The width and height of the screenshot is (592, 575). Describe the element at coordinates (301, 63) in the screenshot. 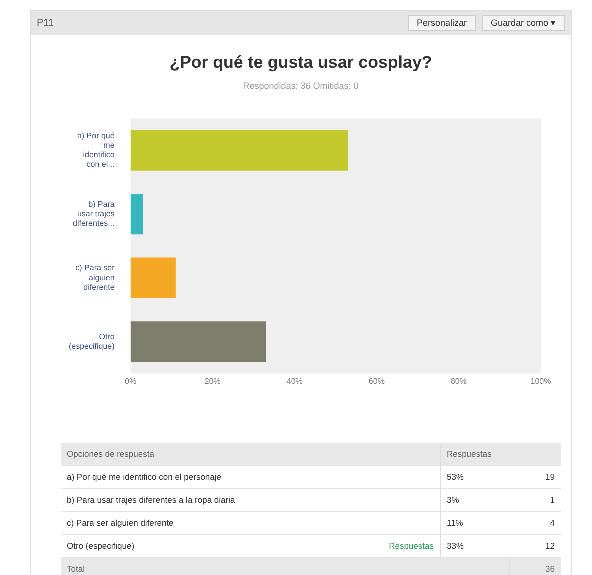

I see `chart-title: ¿Por qué te gusta usar cosplay?` at that location.